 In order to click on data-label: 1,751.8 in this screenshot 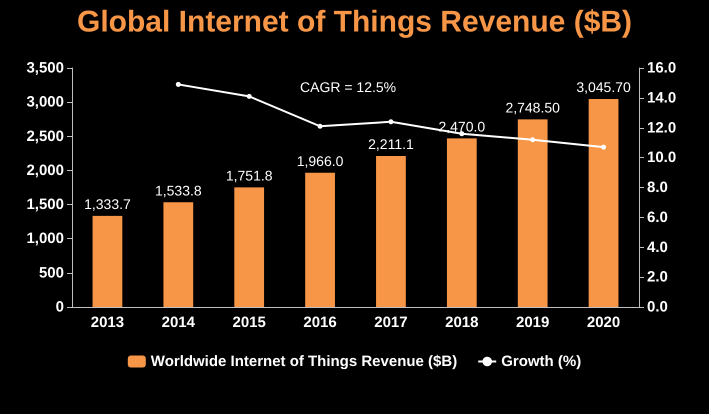, I will do `click(249, 175)`.